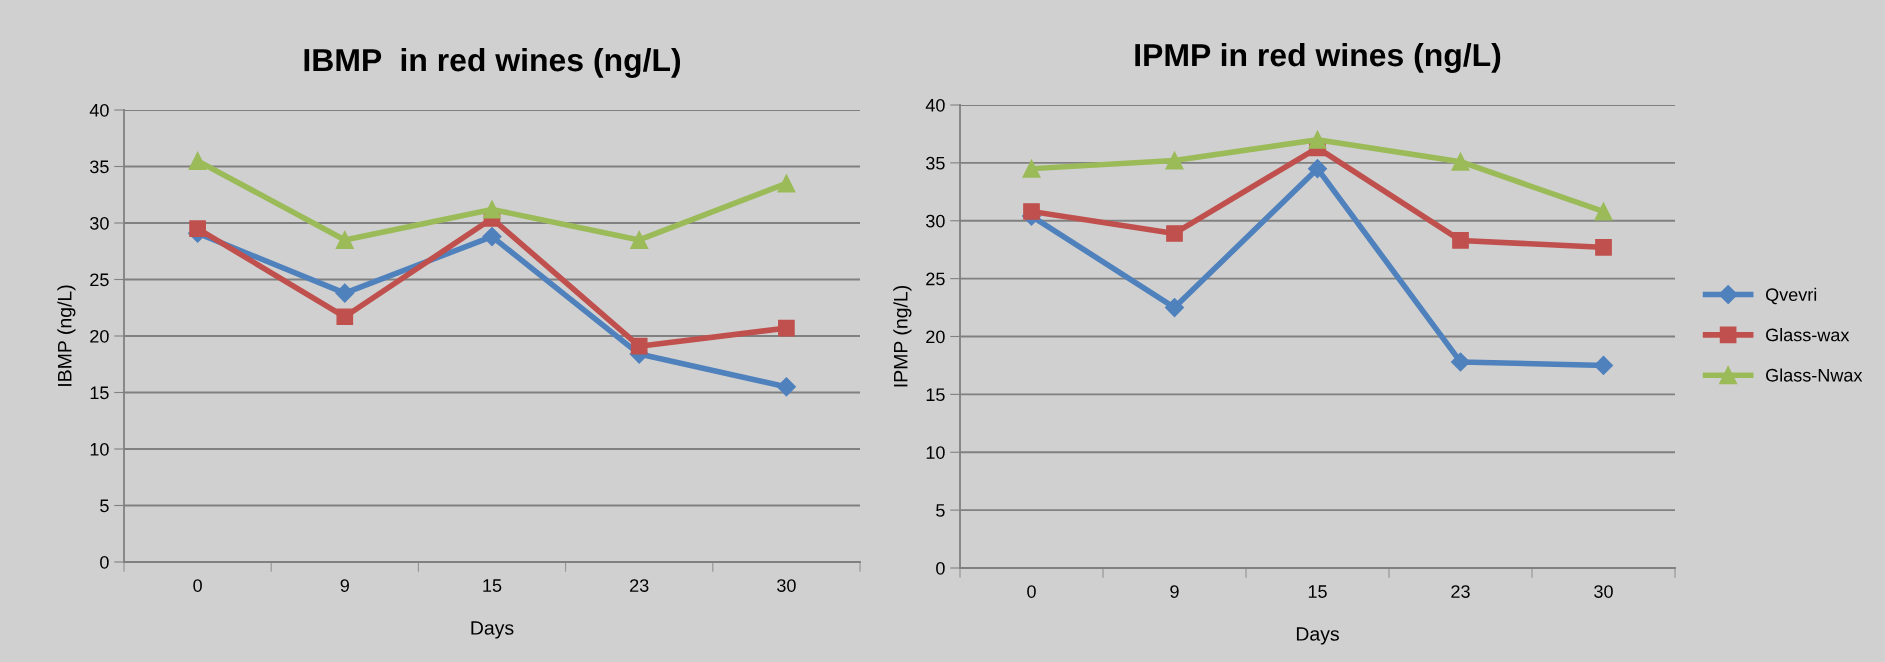 This screenshot has height=662, width=1885. What do you see at coordinates (492, 62) in the screenshot?
I see `chart-title: IBMP in red wines (ng/L)` at bounding box center [492, 62].